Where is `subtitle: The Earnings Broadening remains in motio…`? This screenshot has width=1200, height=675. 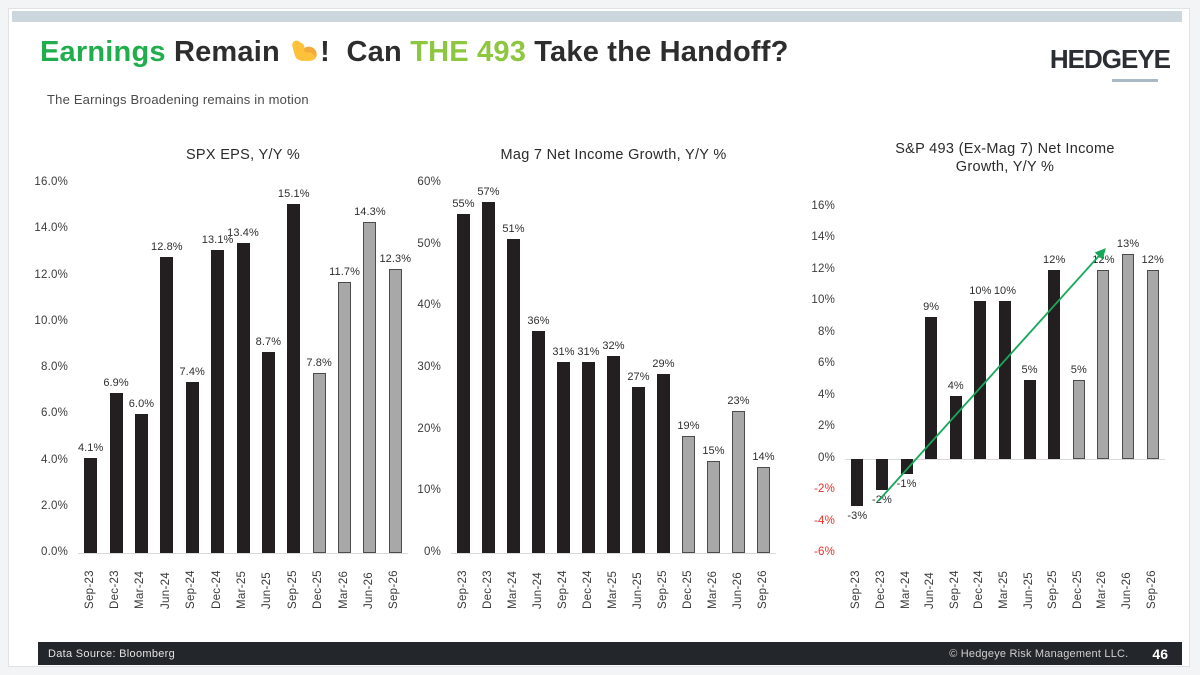 subtitle: The Earnings Broadening remains in motio… is located at coordinates (178, 99).